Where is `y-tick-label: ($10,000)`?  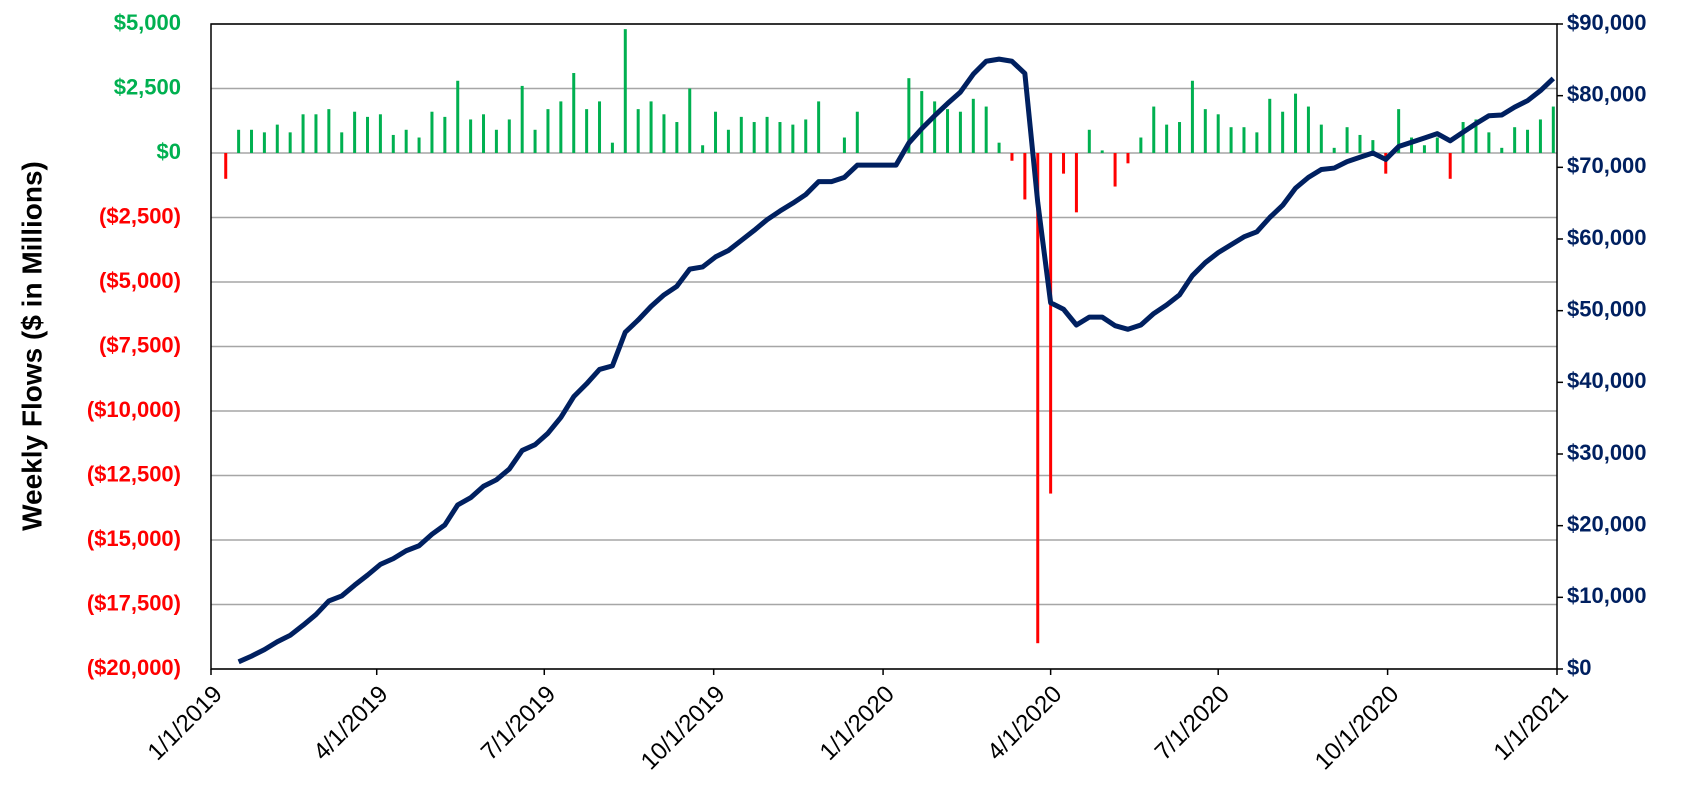 y-tick-label: ($10,000) is located at coordinates (134, 409).